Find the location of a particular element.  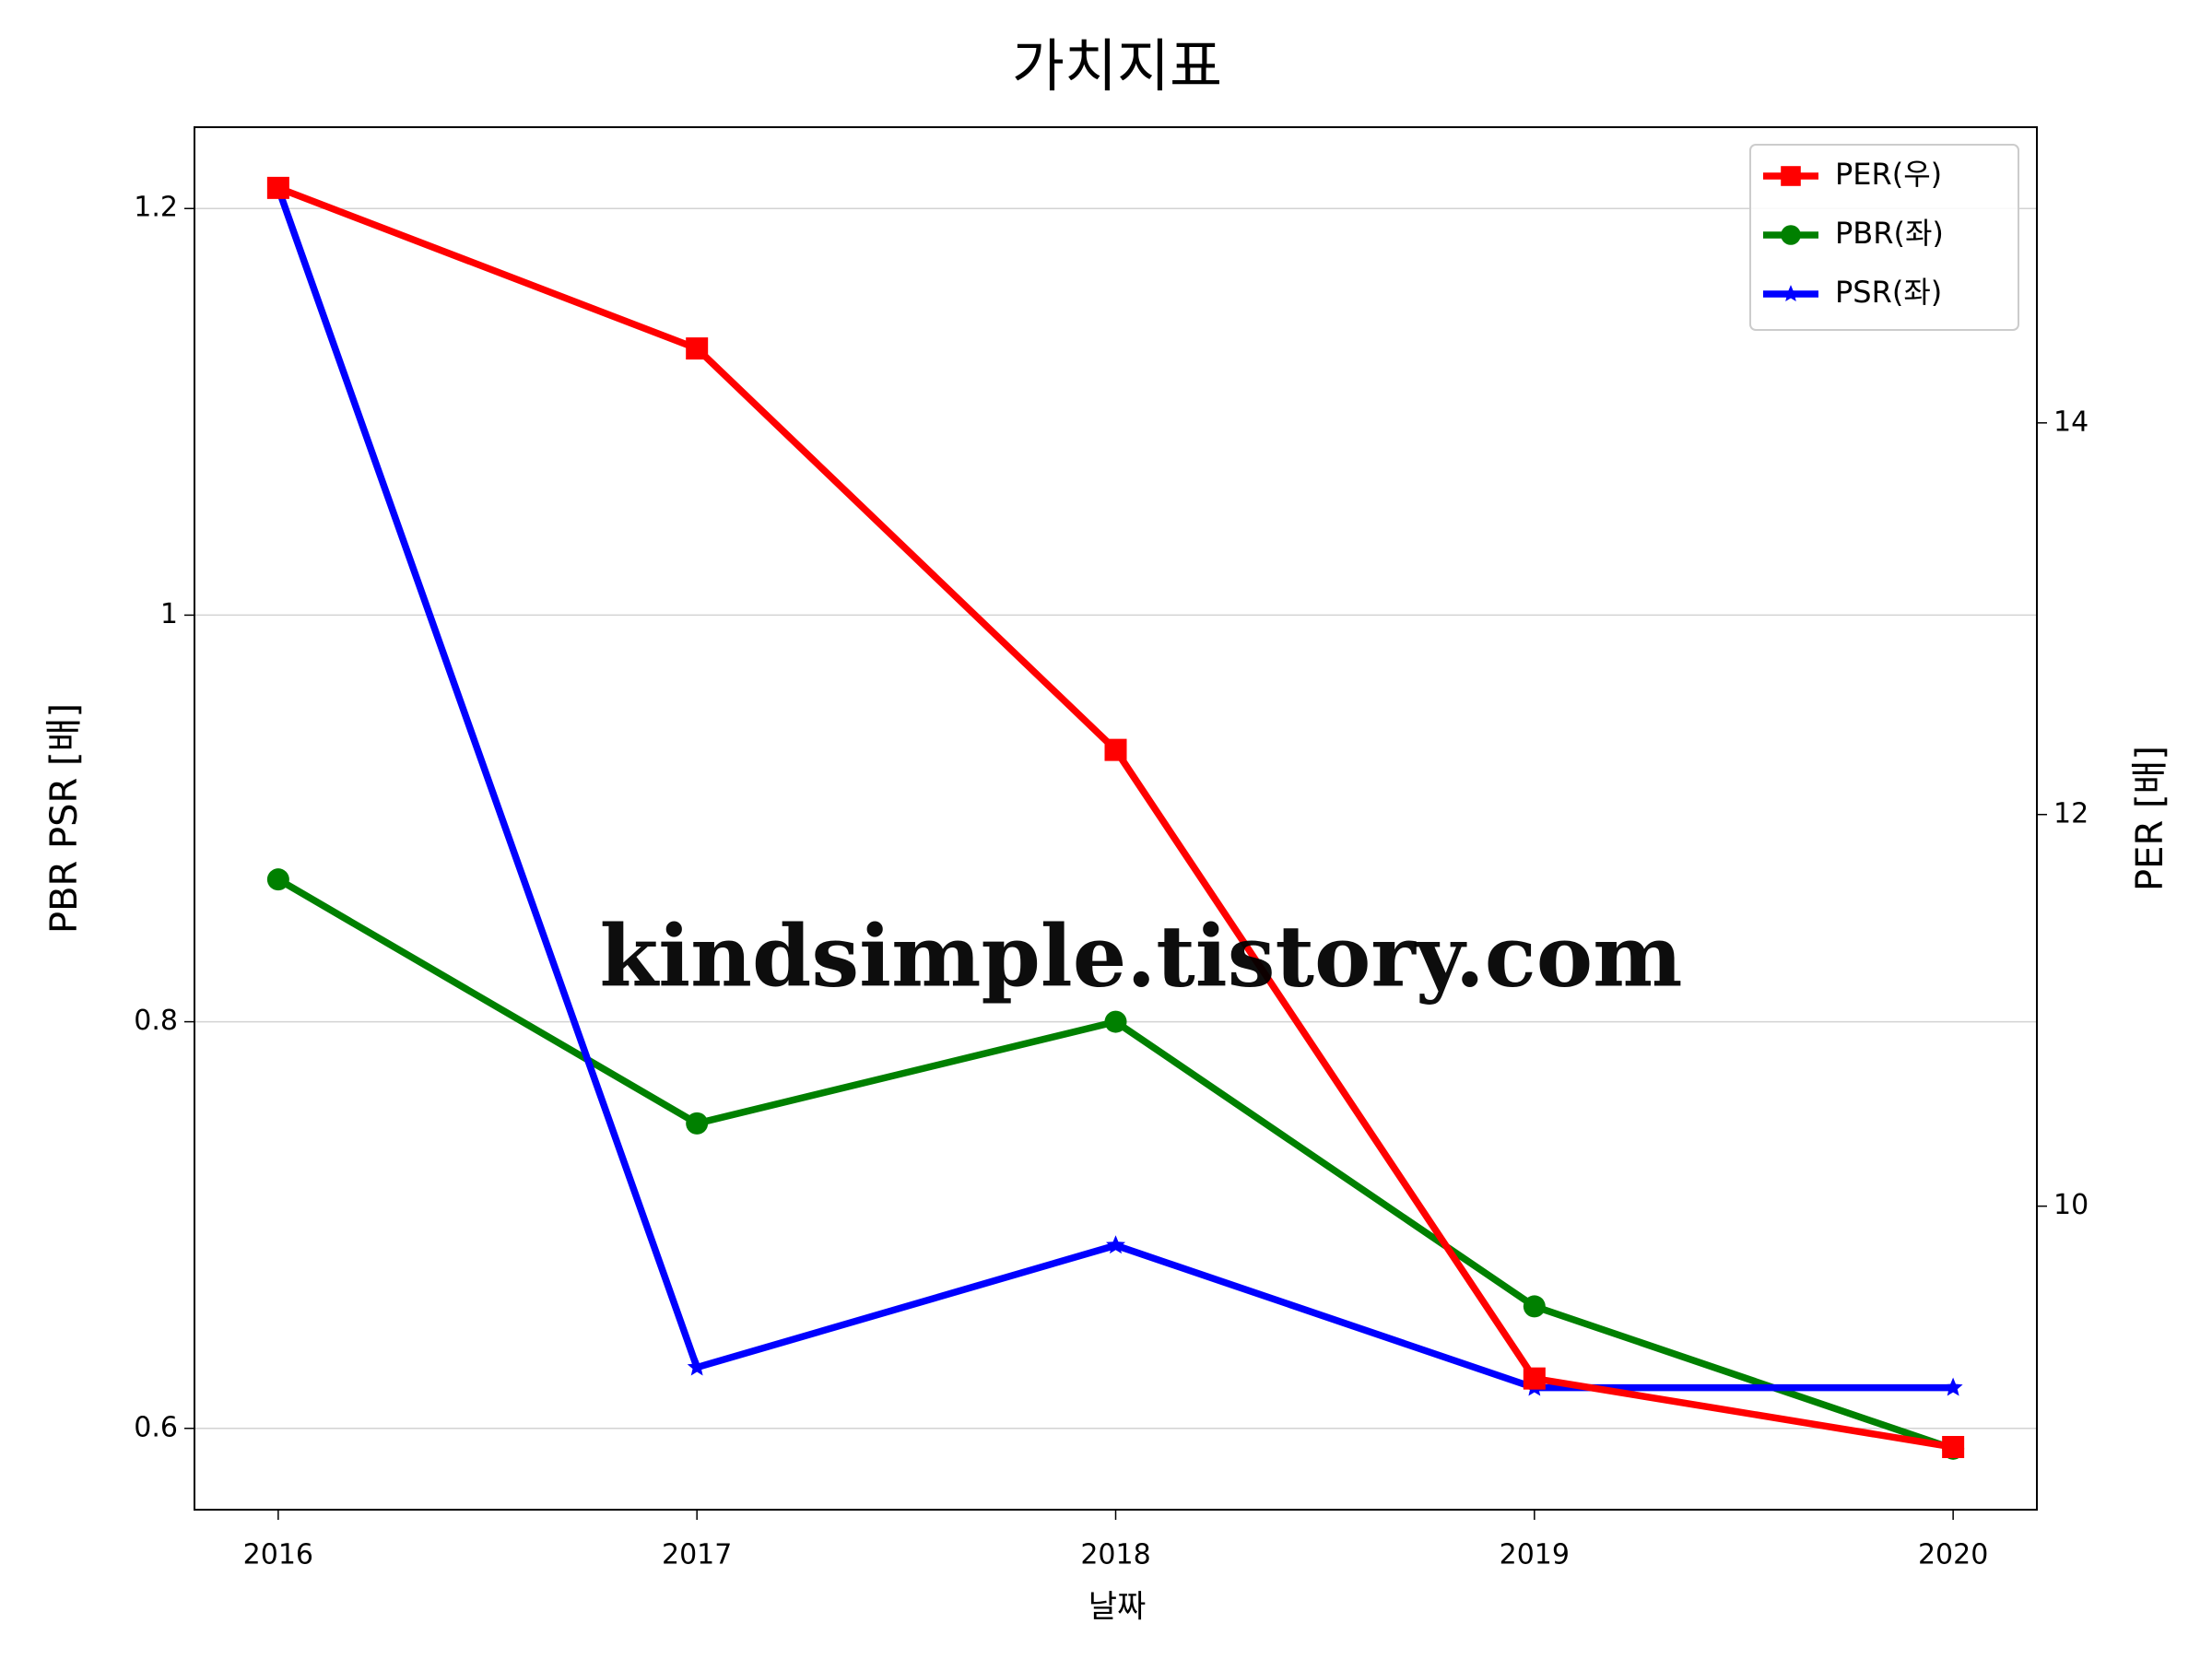

legend: PER(우) PBR(좌) PSR(좌) is located at coordinates (1884, 237).